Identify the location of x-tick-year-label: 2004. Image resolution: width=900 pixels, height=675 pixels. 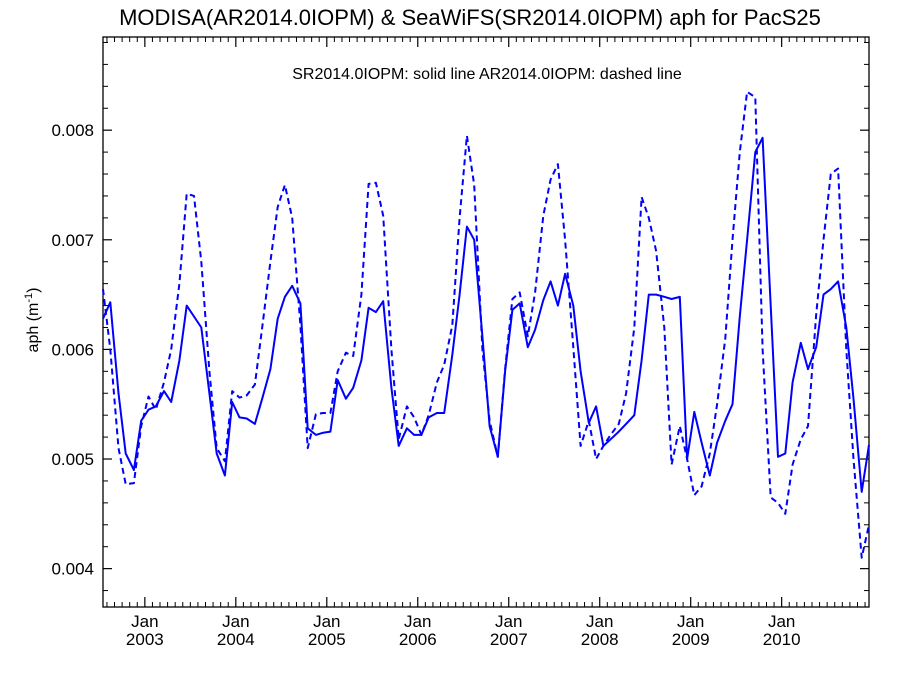
(236, 639).